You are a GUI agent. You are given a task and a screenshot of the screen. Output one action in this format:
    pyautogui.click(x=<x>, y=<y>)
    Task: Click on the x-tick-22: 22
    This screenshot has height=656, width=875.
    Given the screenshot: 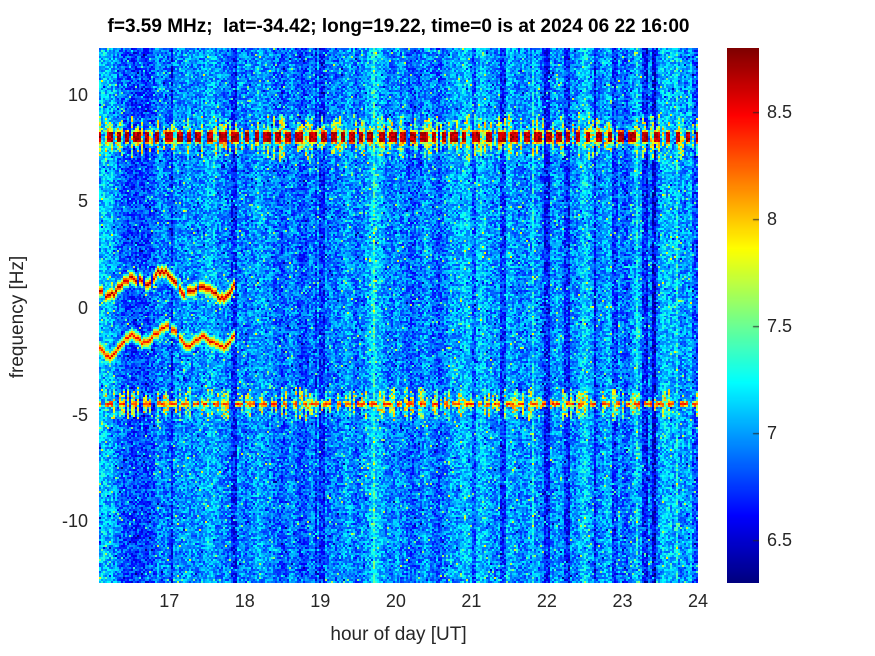 What is the action you would take?
    pyautogui.click(x=546, y=601)
    